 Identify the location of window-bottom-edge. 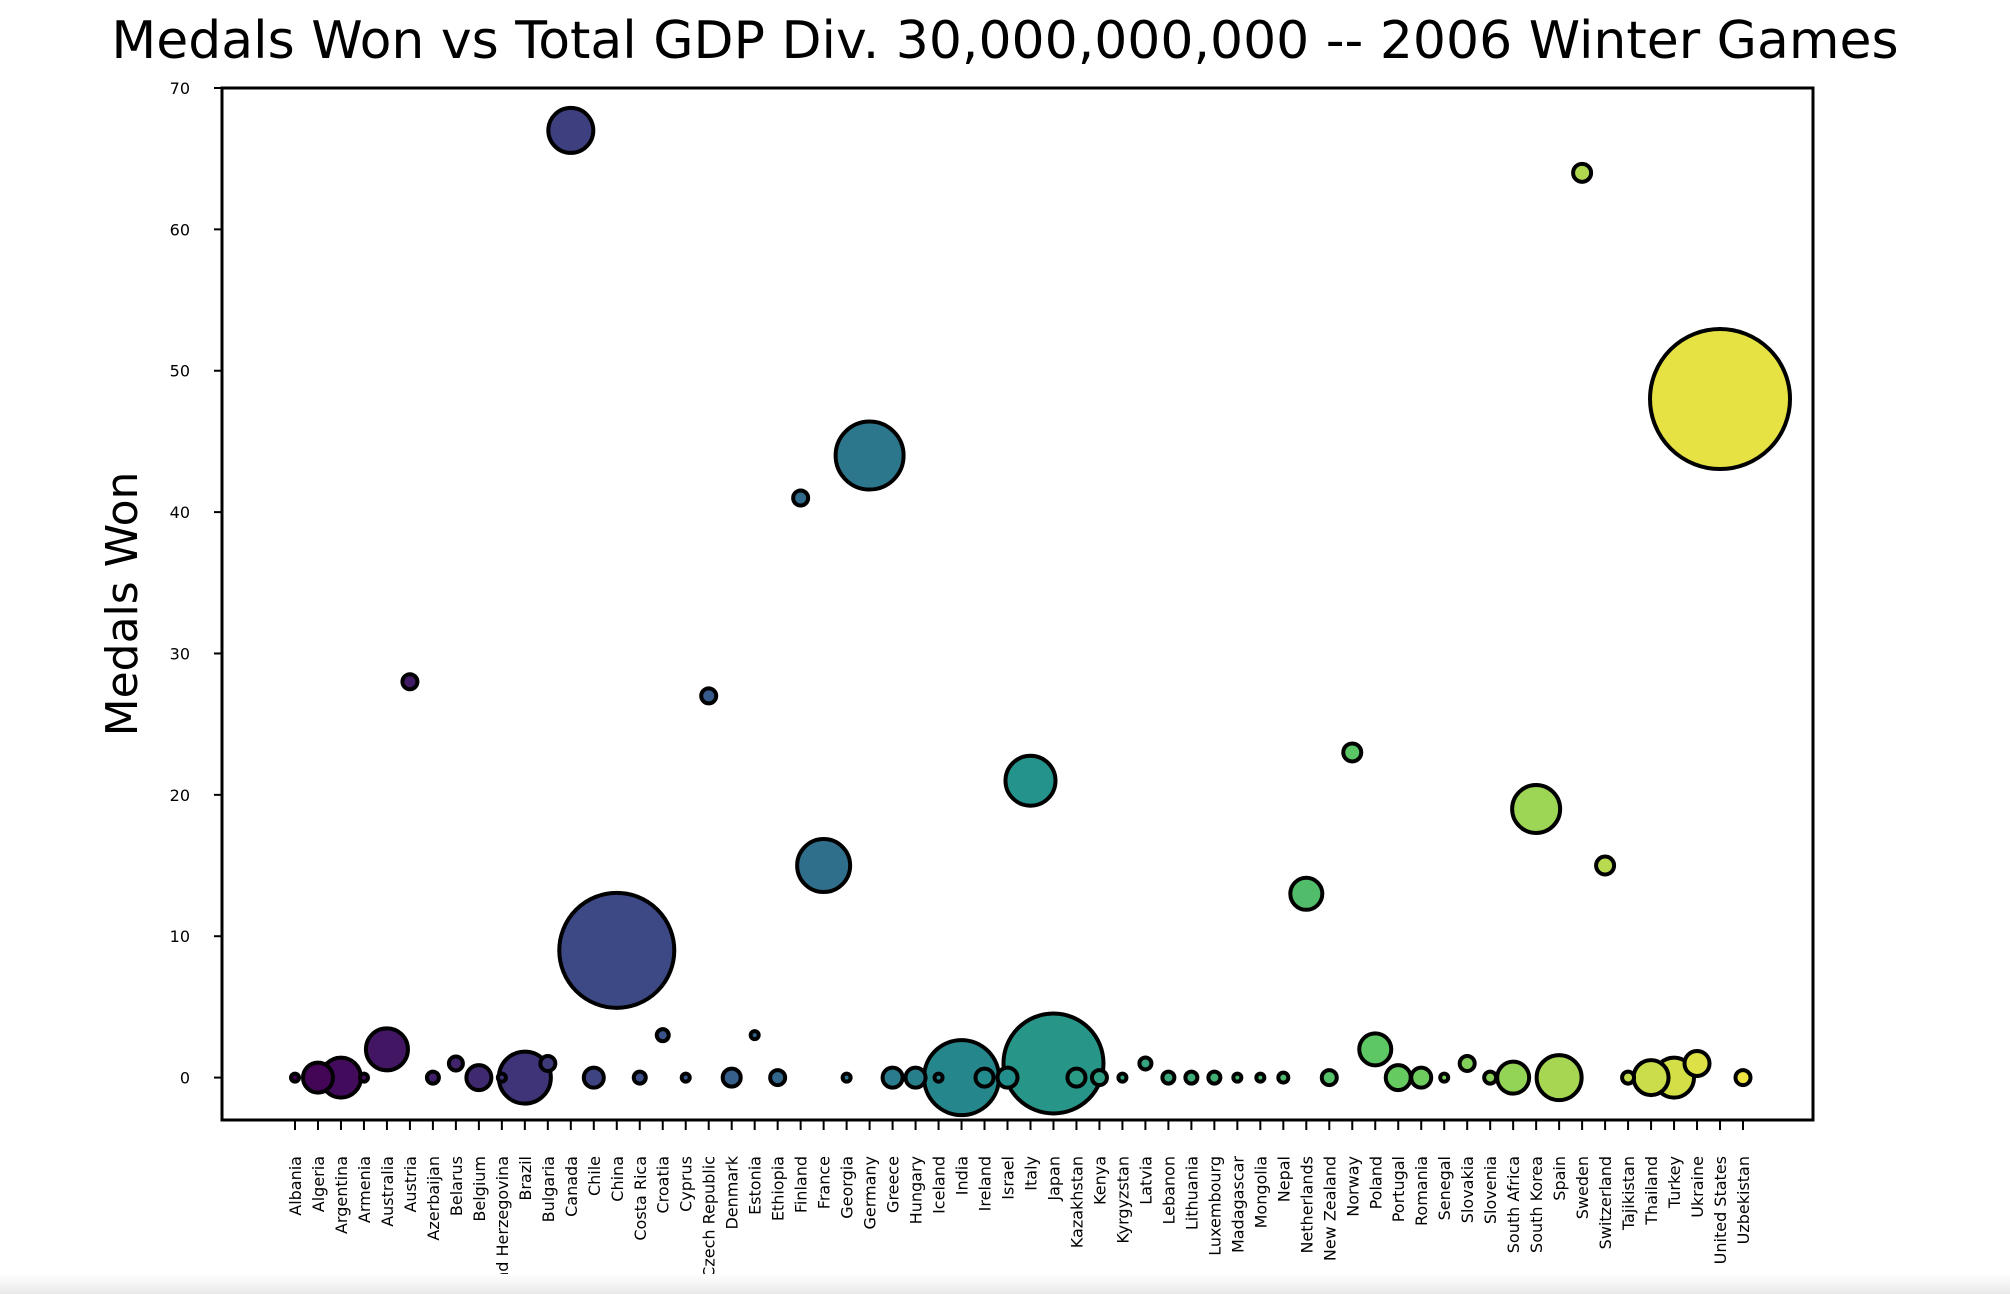
(1005, 1284).